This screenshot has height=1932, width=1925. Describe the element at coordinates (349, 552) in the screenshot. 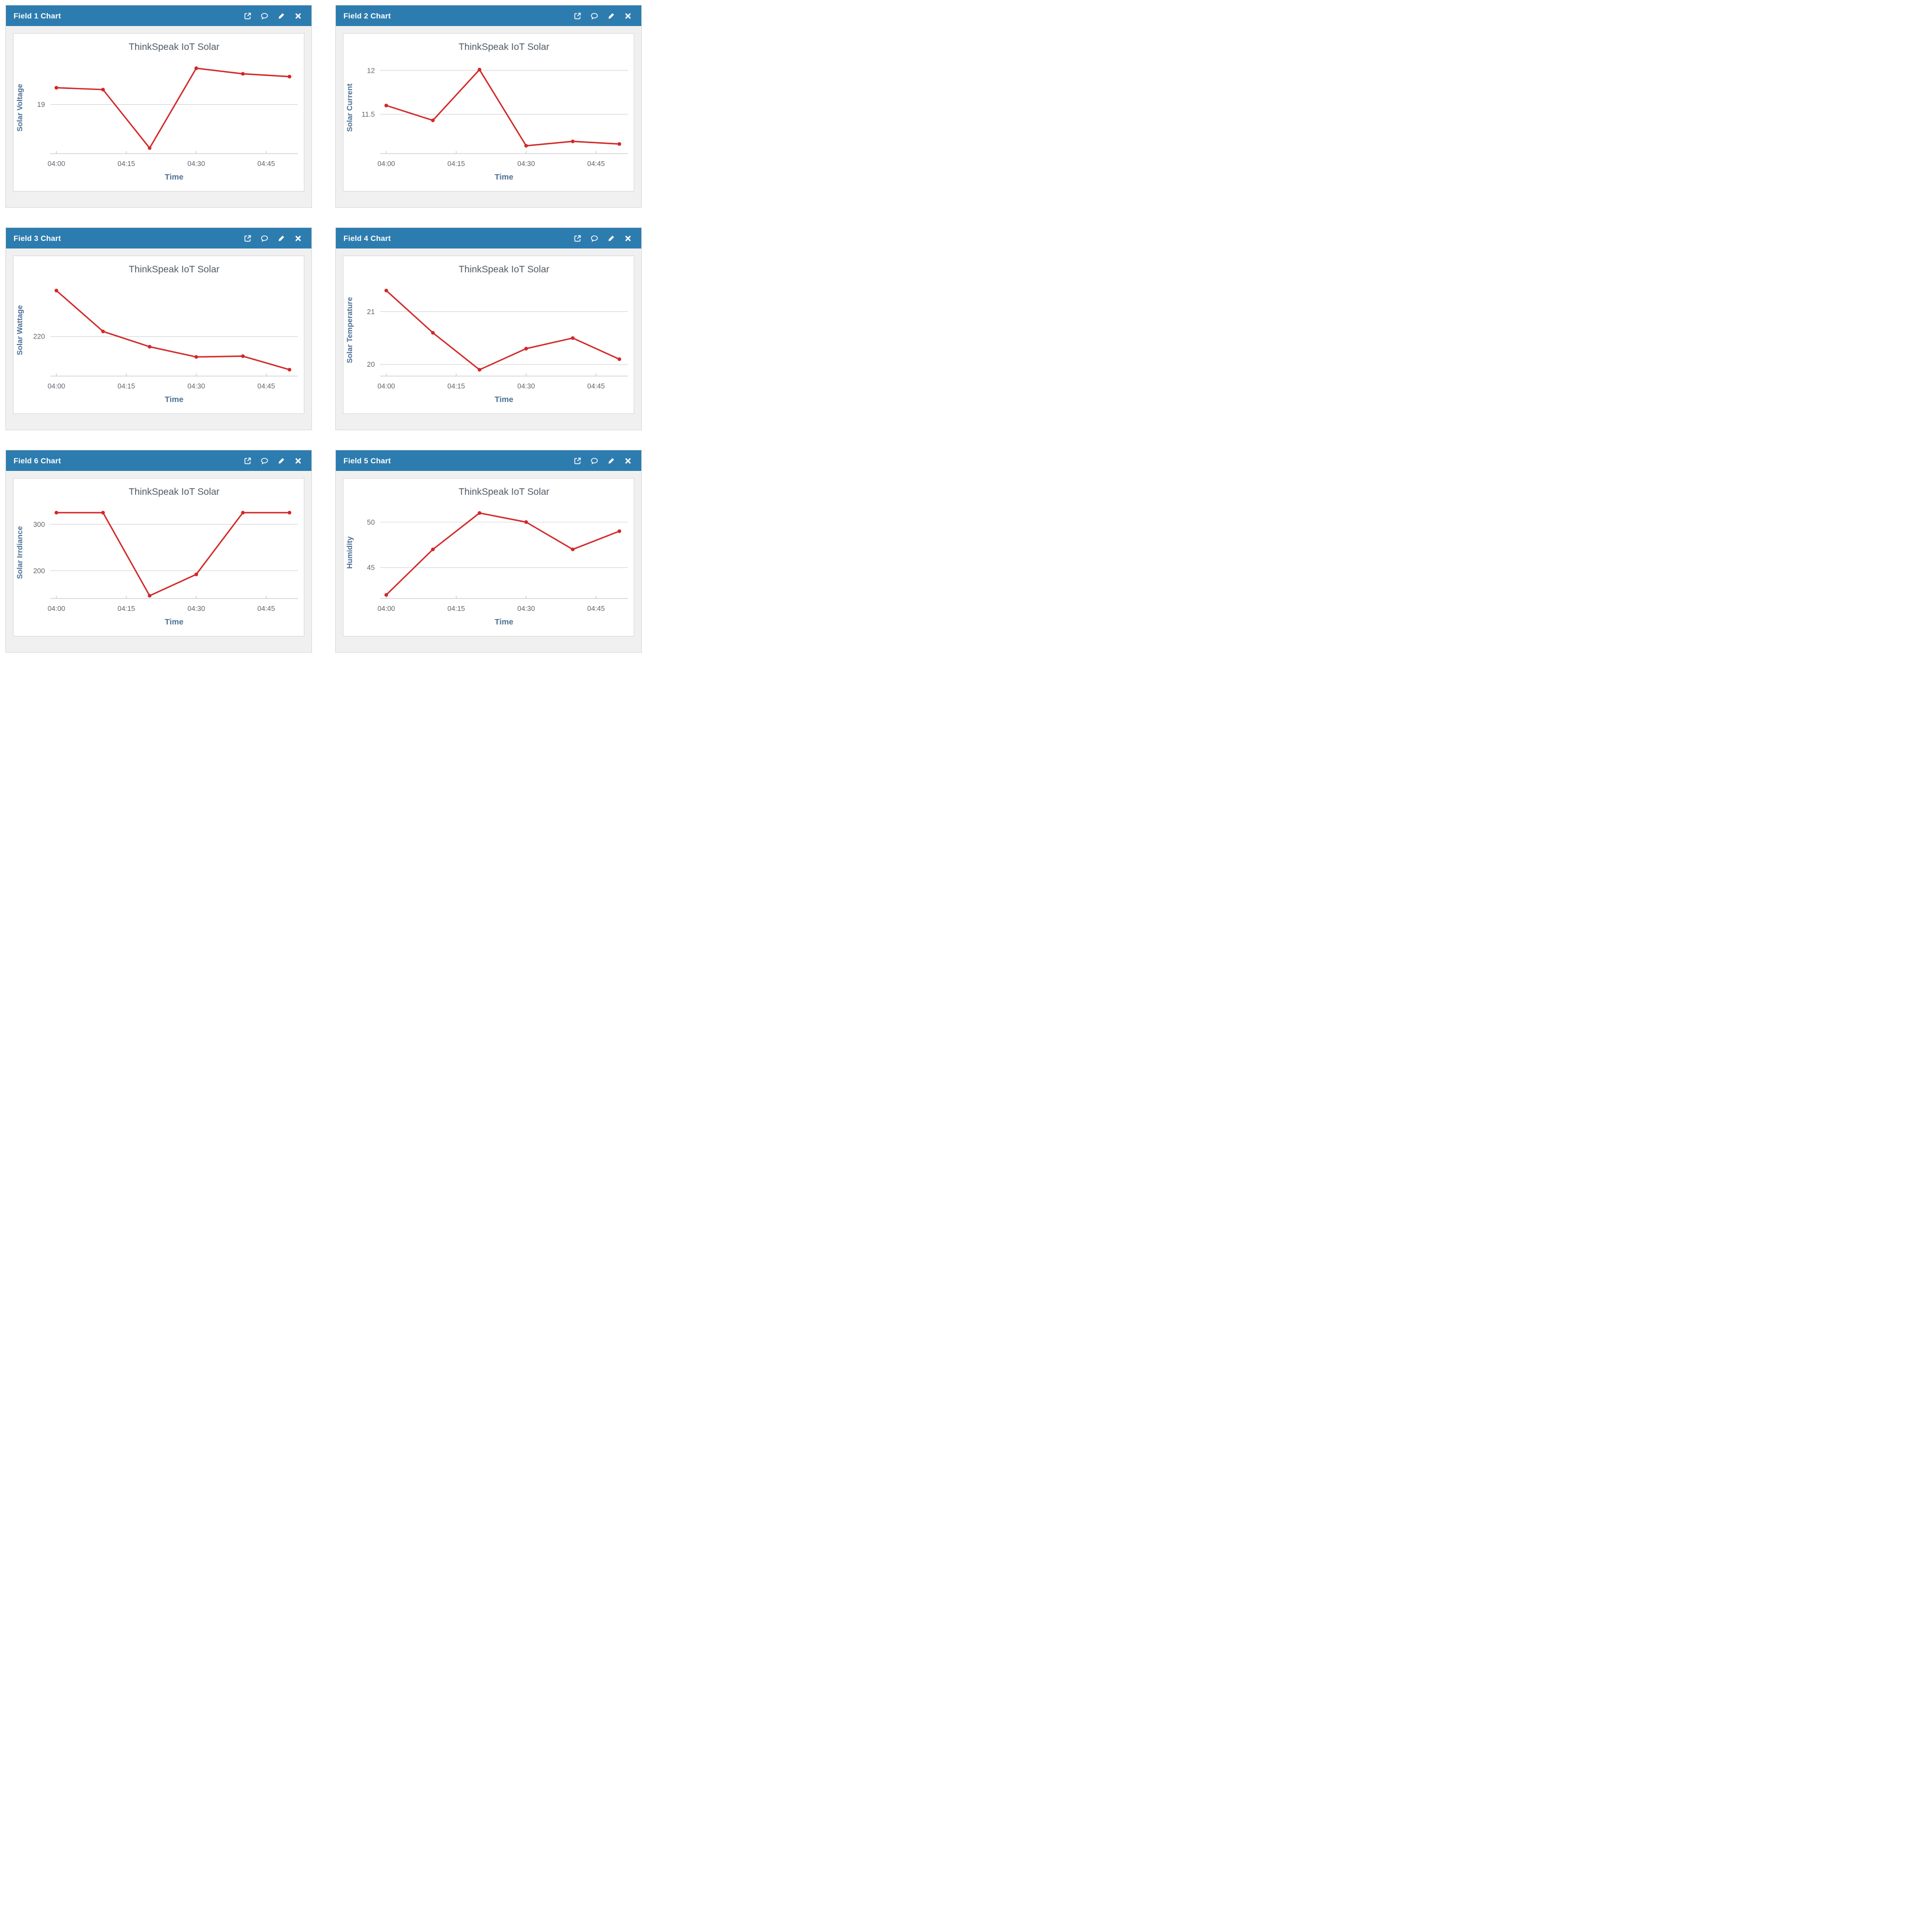

I see `y-axis-title: Humidity` at that location.